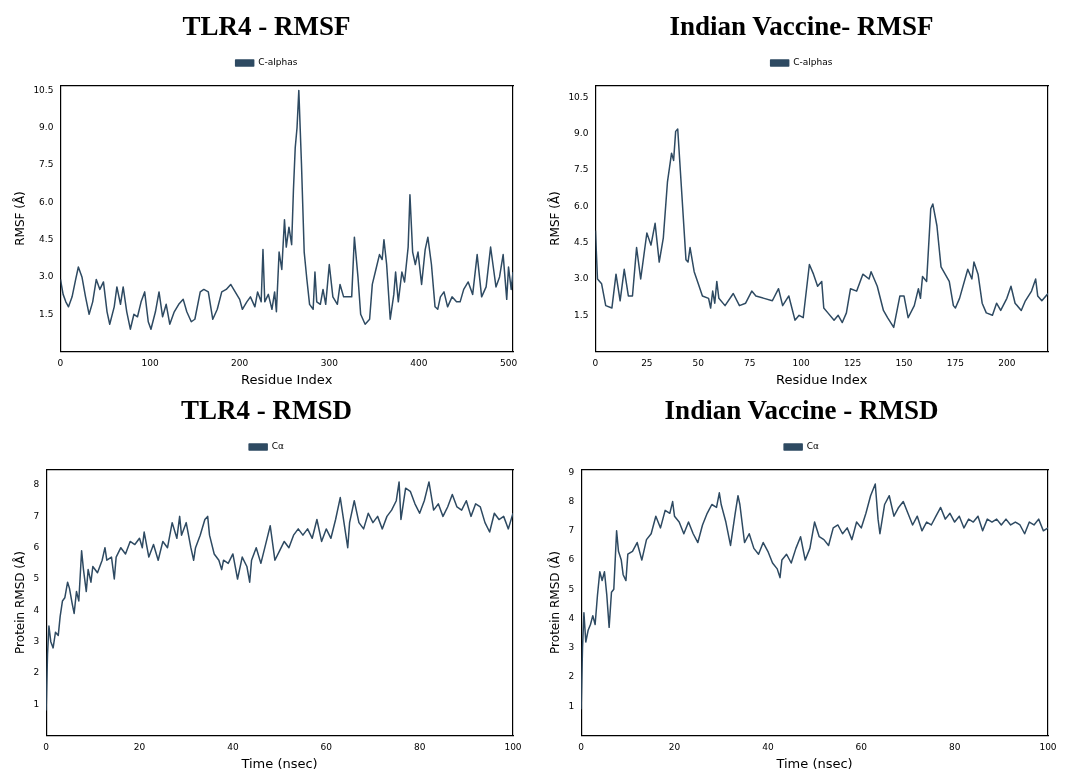 The image size is (1076, 779). I want to click on x-tick-label: 175, so click(955, 363).